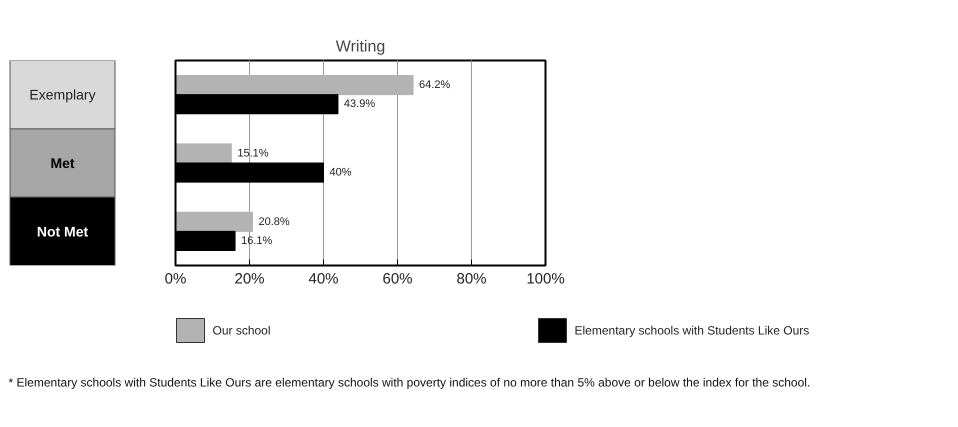 The height and width of the screenshot is (427, 958). Describe the element at coordinates (274, 222) in the screenshot. I see `data-label: 20.8%` at that location.